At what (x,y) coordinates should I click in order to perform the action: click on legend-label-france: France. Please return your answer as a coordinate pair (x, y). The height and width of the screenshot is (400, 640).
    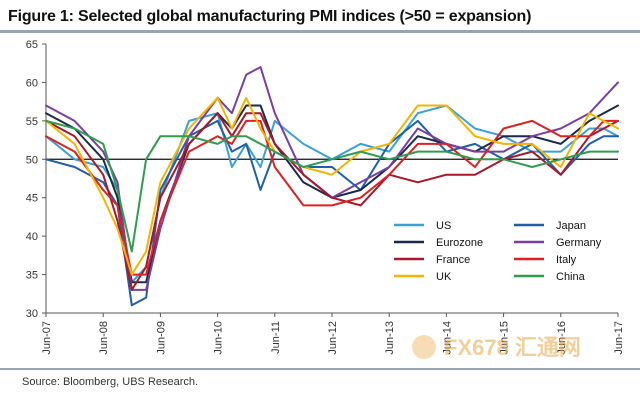
    Looking at the image, I should click on (453, 260).